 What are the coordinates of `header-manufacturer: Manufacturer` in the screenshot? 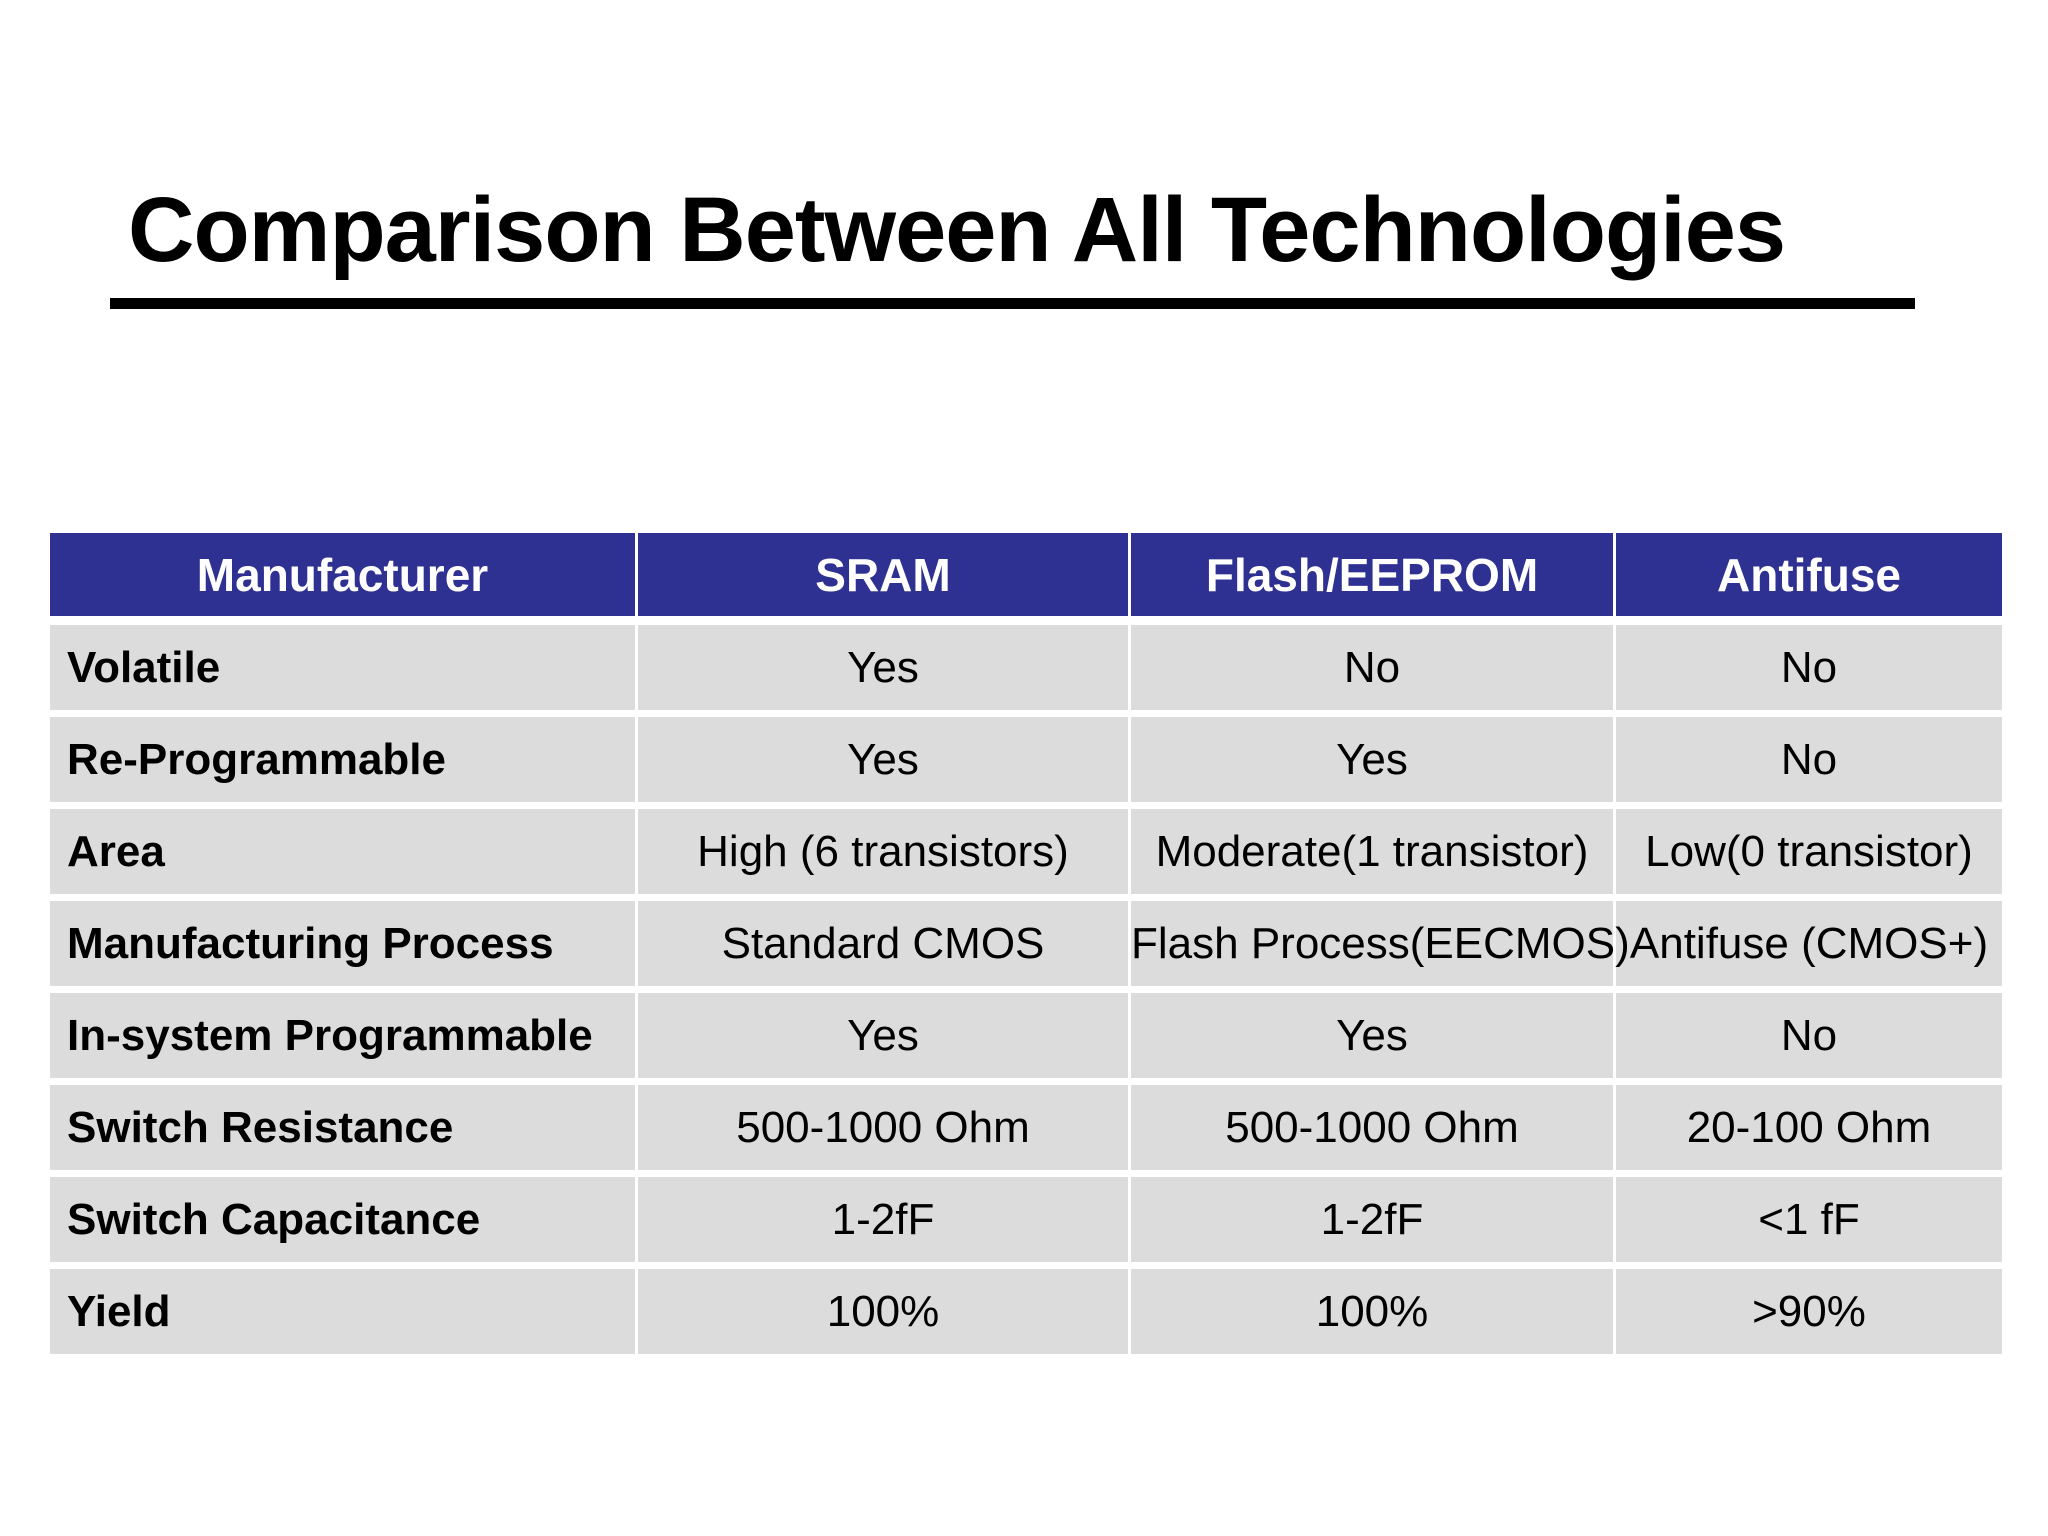 It's located at (342, 579).